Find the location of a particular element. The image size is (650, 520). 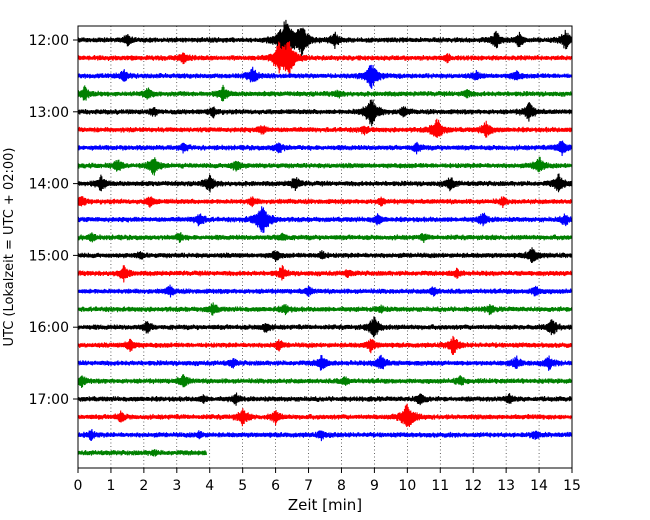

x-tick-label-15: 15 is located at coordinates (572, 486).